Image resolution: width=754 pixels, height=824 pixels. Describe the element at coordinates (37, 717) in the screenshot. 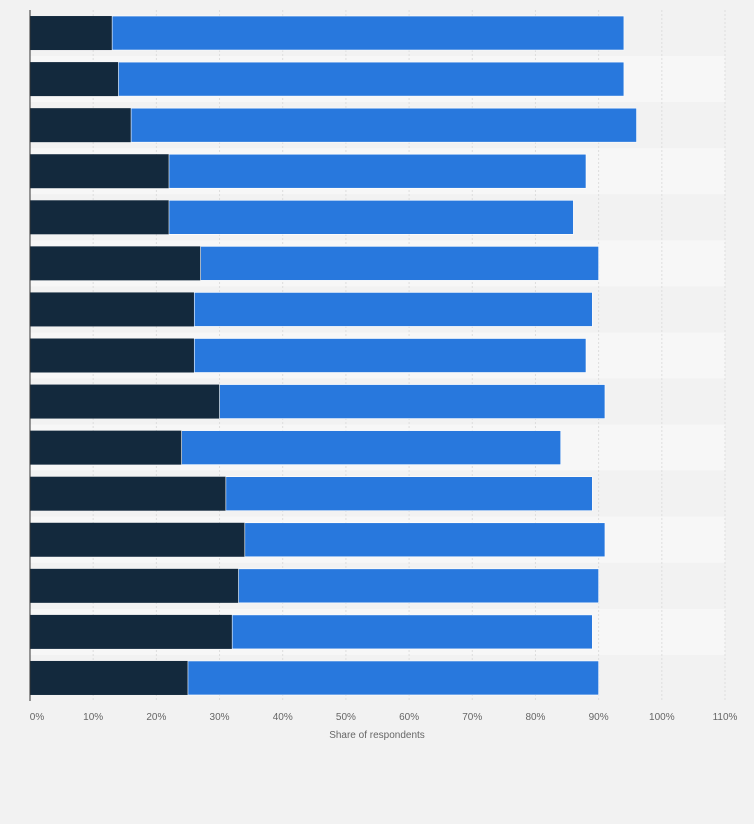

I see `x-tick-label: 0%` at that location.